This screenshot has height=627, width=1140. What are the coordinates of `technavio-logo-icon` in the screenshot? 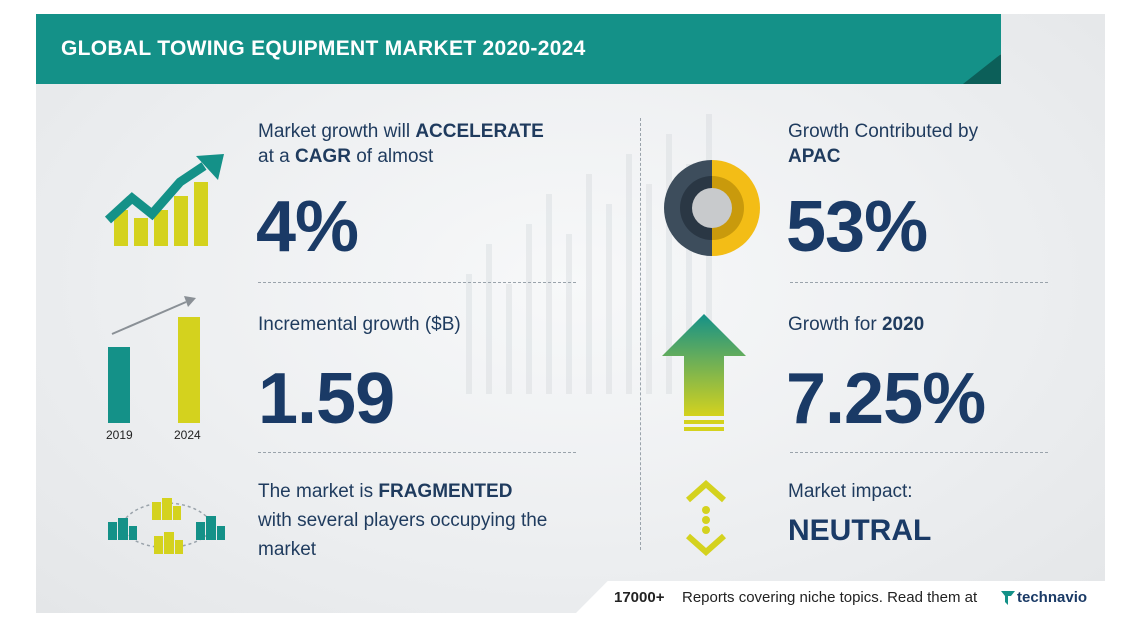 It's located at (1008, 598).